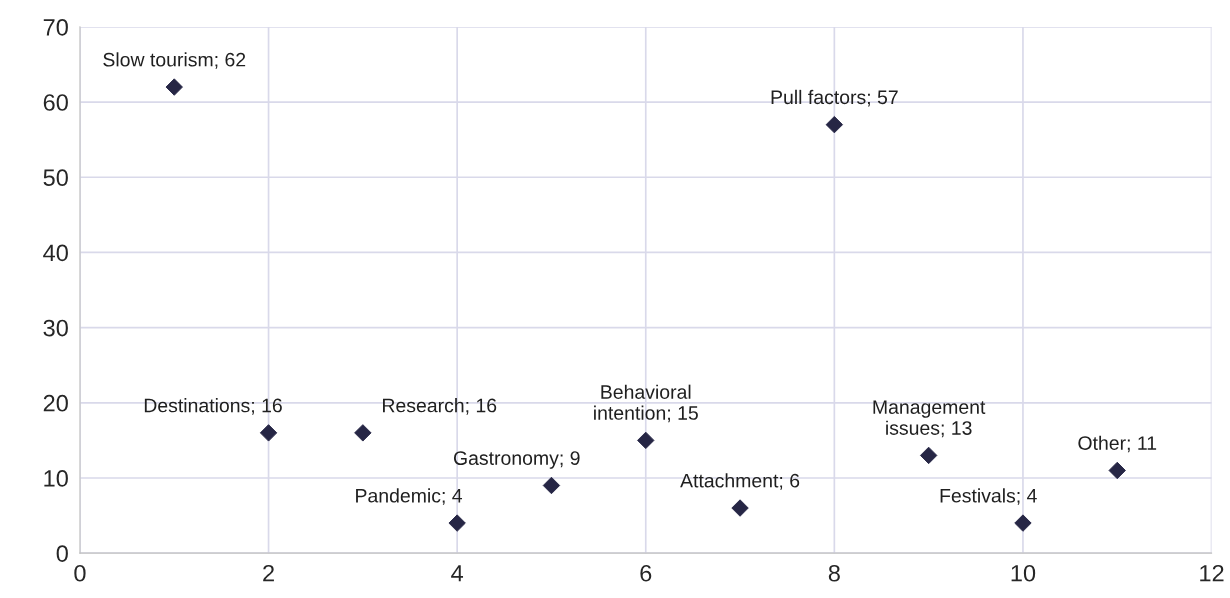  Describe the element at coordinates (929, 419) in the screenshot. I see `data-label: Management issues; 13` at that location.